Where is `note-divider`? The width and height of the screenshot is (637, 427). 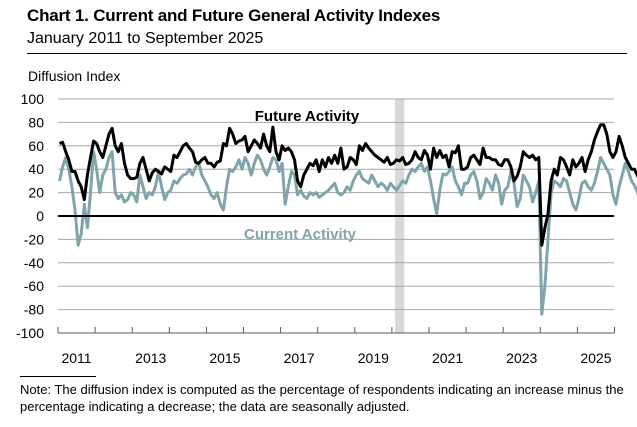
note-divider is located at coordinates (58, 376).